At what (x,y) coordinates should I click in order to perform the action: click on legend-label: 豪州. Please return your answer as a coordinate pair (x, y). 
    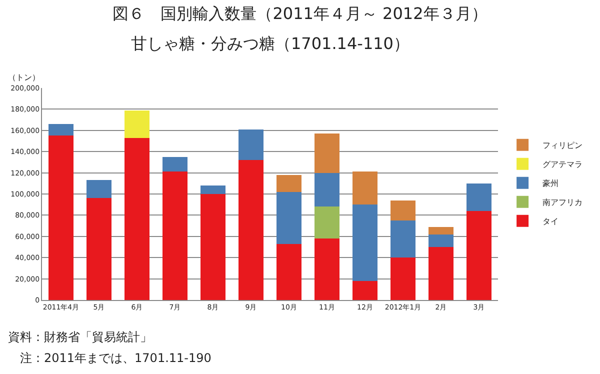
    Looking at the image, I should click on (550, 183).